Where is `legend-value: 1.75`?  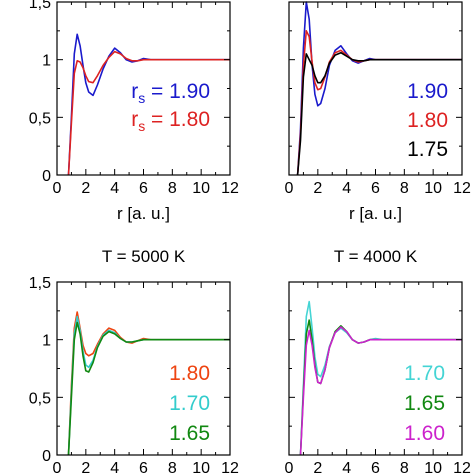 legend-value: 1.75 is located at coordinates (427, 149).